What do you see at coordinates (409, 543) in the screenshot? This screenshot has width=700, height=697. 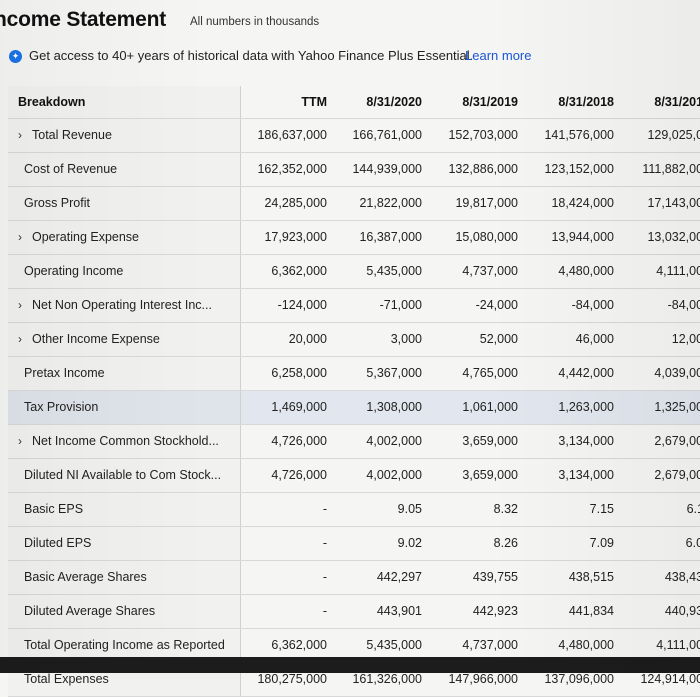 I see `value-cell: 9.02` at bounding box center [409, 543].